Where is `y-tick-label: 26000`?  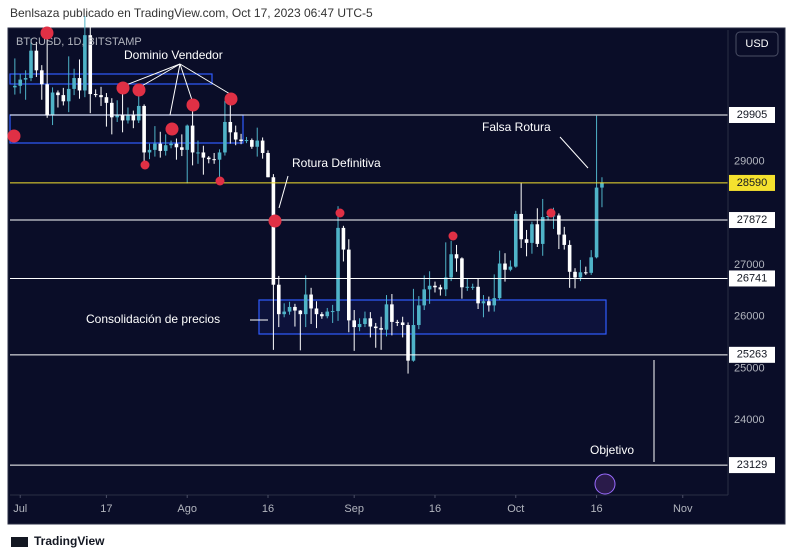
y-tick-label: 26000 is located at coordinates (749, 317).